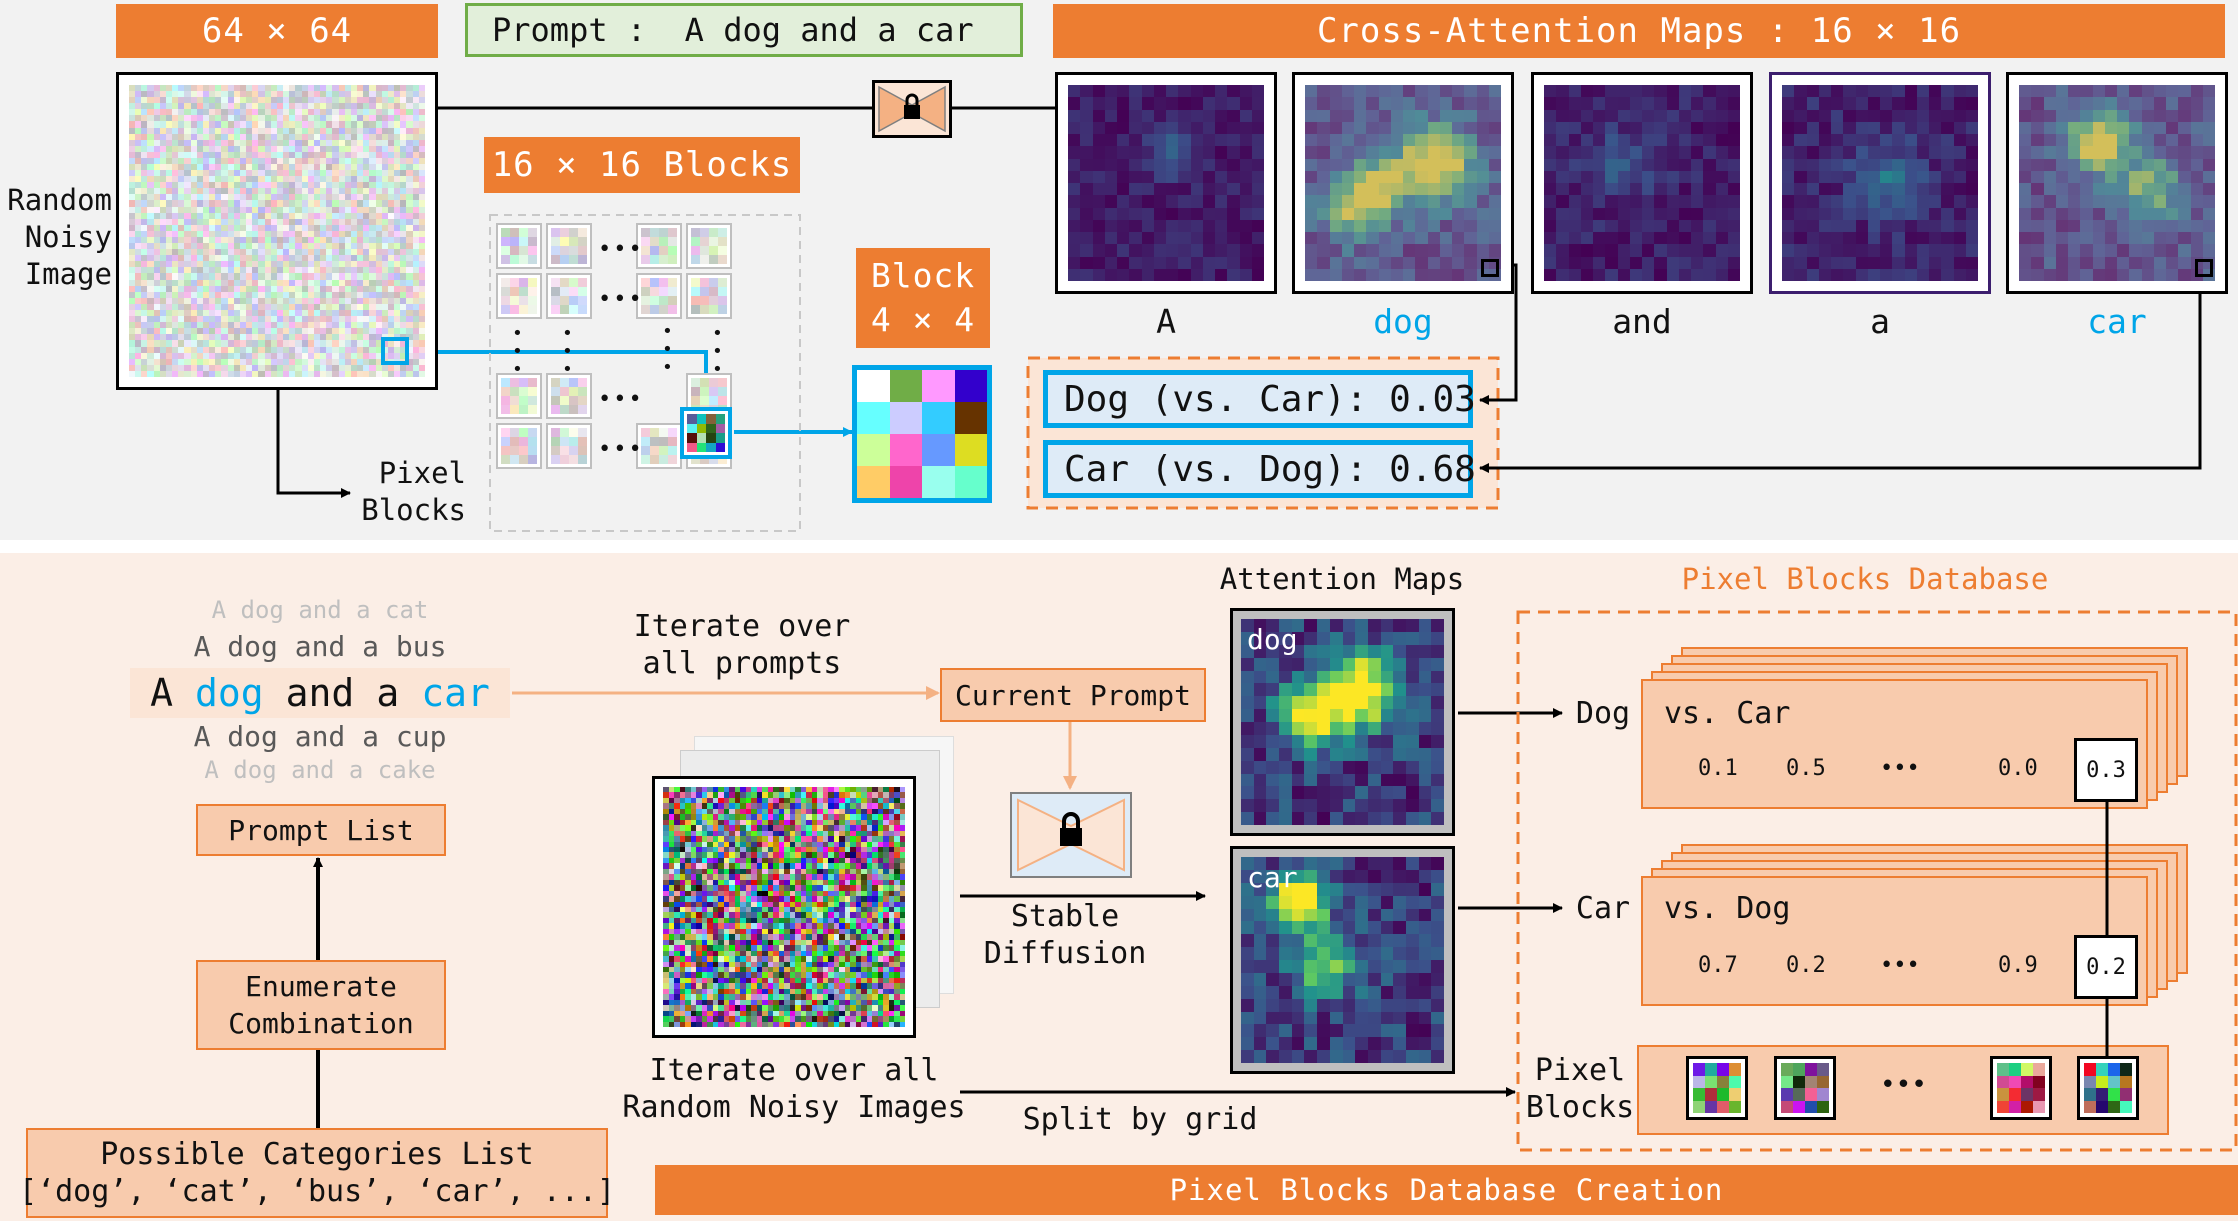 The height and width of the screenshot is (1221, 2238). What do you see at coordinates (794, 1089) in the screenshot?
I see `iterate-images-label: Iterate over all Random Noisy Images` at bounding box center [794, 1089].